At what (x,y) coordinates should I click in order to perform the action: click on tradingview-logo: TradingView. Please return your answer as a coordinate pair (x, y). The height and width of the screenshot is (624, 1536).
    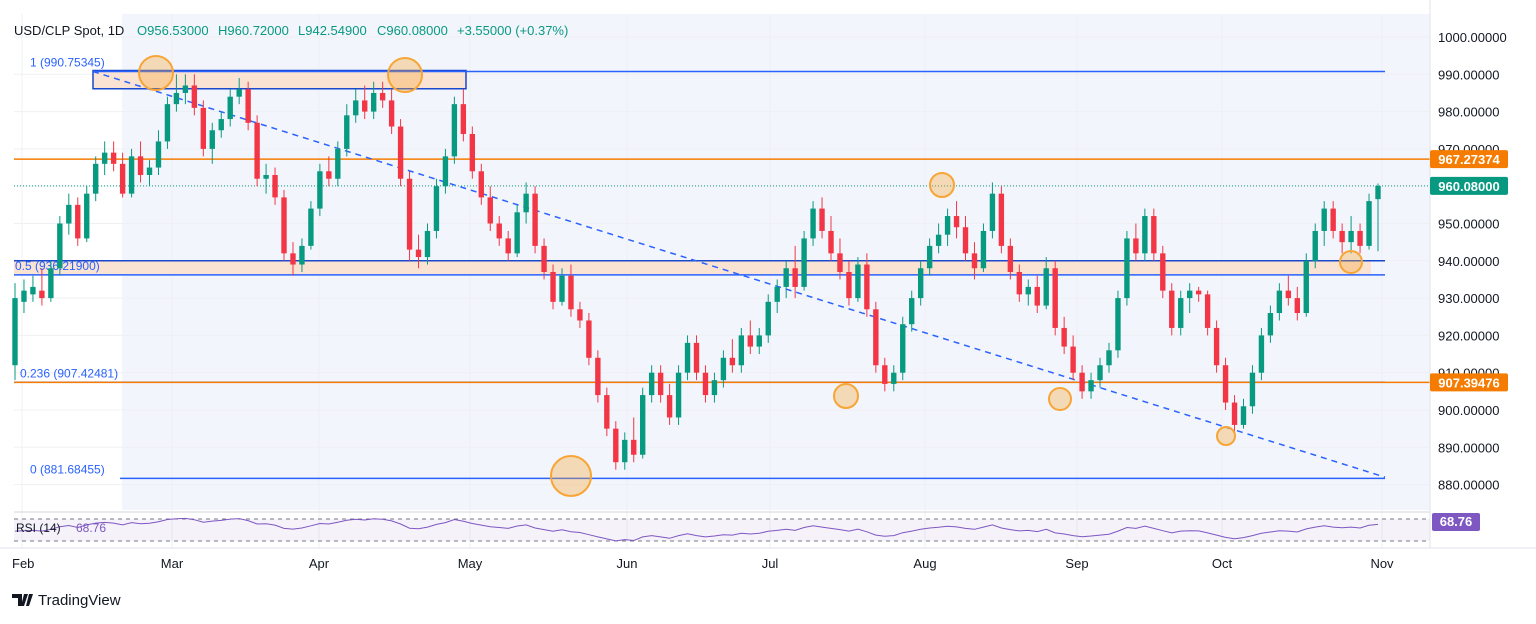
    Looking at the image, I should click on (66, 600).